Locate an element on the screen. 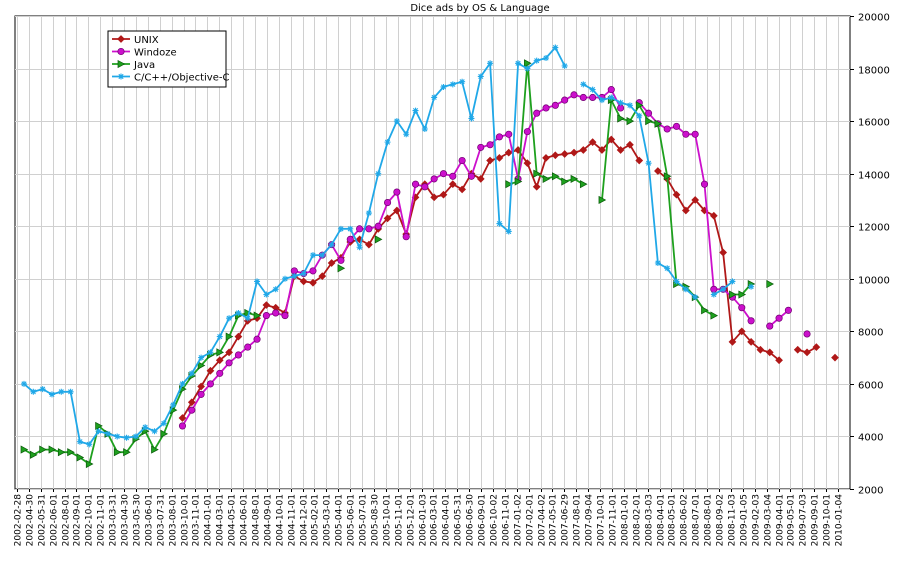  legend-item-c-cpp-objc: C/C++/Objective-C is located at coordinates (170, 78).